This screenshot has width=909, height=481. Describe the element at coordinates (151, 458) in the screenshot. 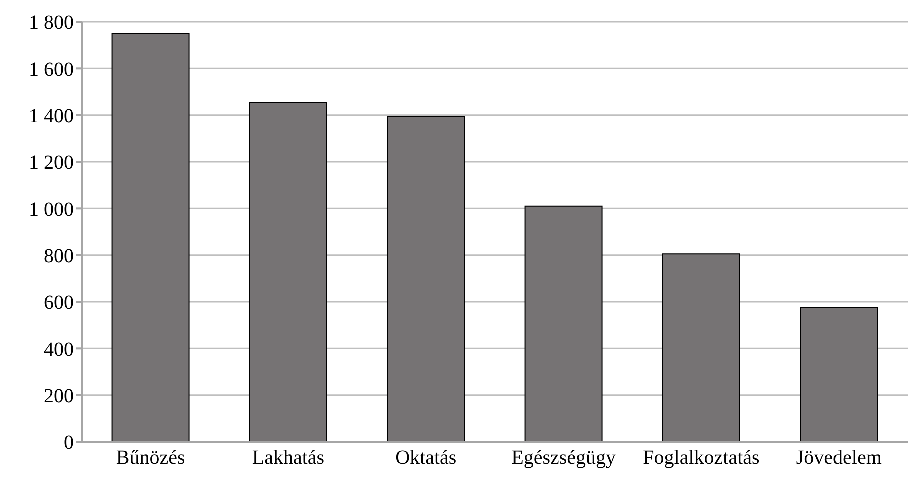

I see `x-tick-label: Bűnözés` at that location.